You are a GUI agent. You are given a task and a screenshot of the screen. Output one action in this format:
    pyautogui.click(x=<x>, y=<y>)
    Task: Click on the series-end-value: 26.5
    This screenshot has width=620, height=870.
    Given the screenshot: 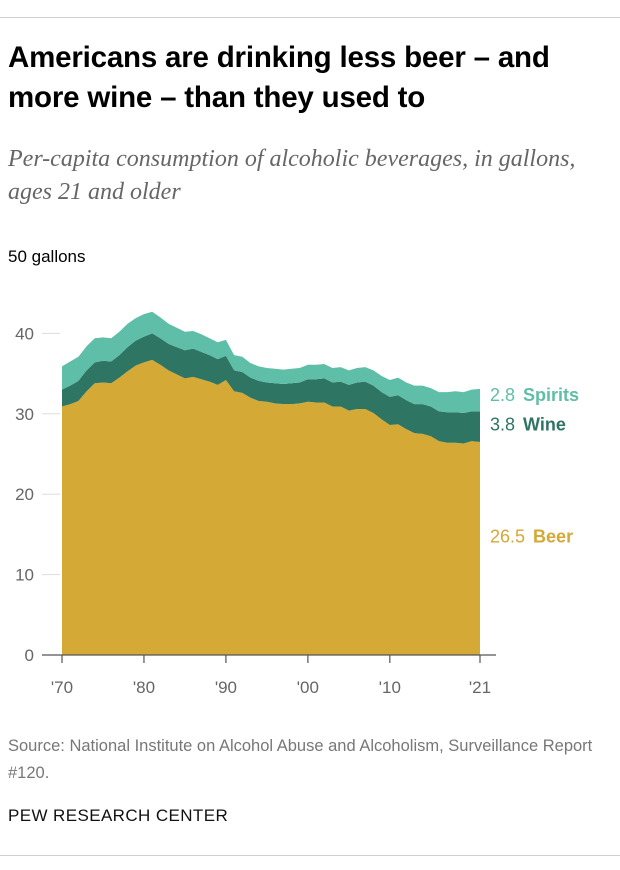 What is the action you would take?
    pyautogui.click(x=507, y=536)
    